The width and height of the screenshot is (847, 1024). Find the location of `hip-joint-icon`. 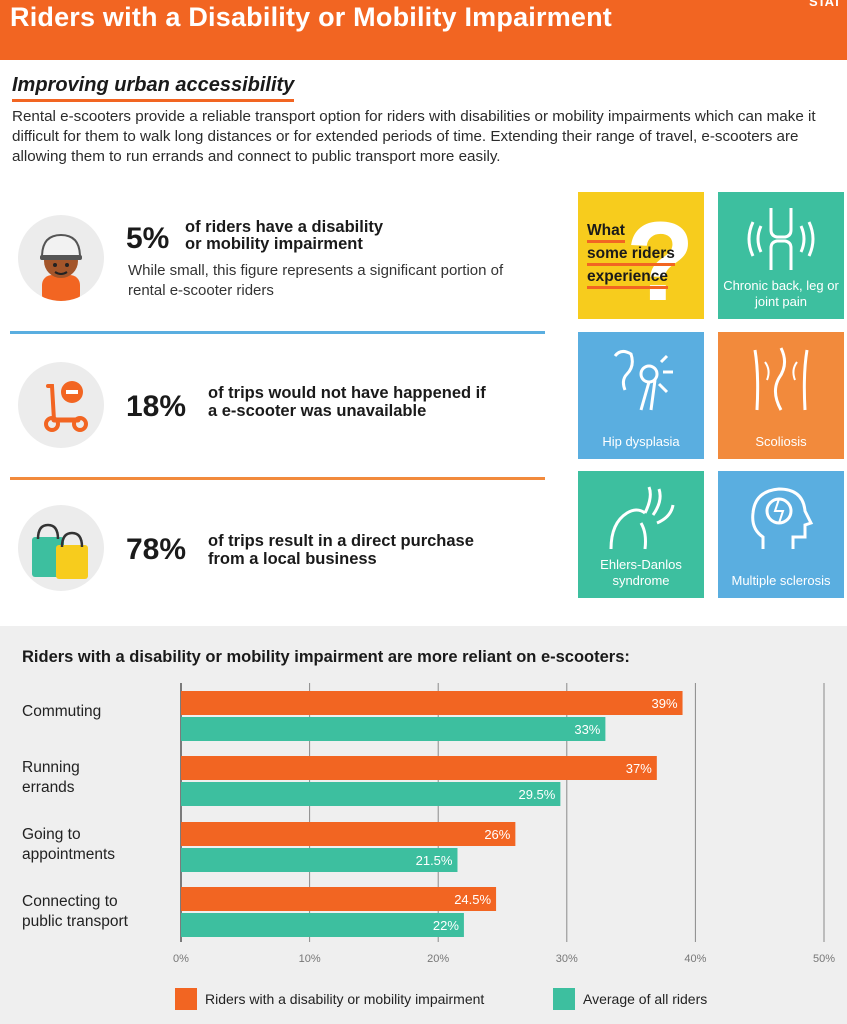

hip-joint-icon is located at coordinates (643, 380).